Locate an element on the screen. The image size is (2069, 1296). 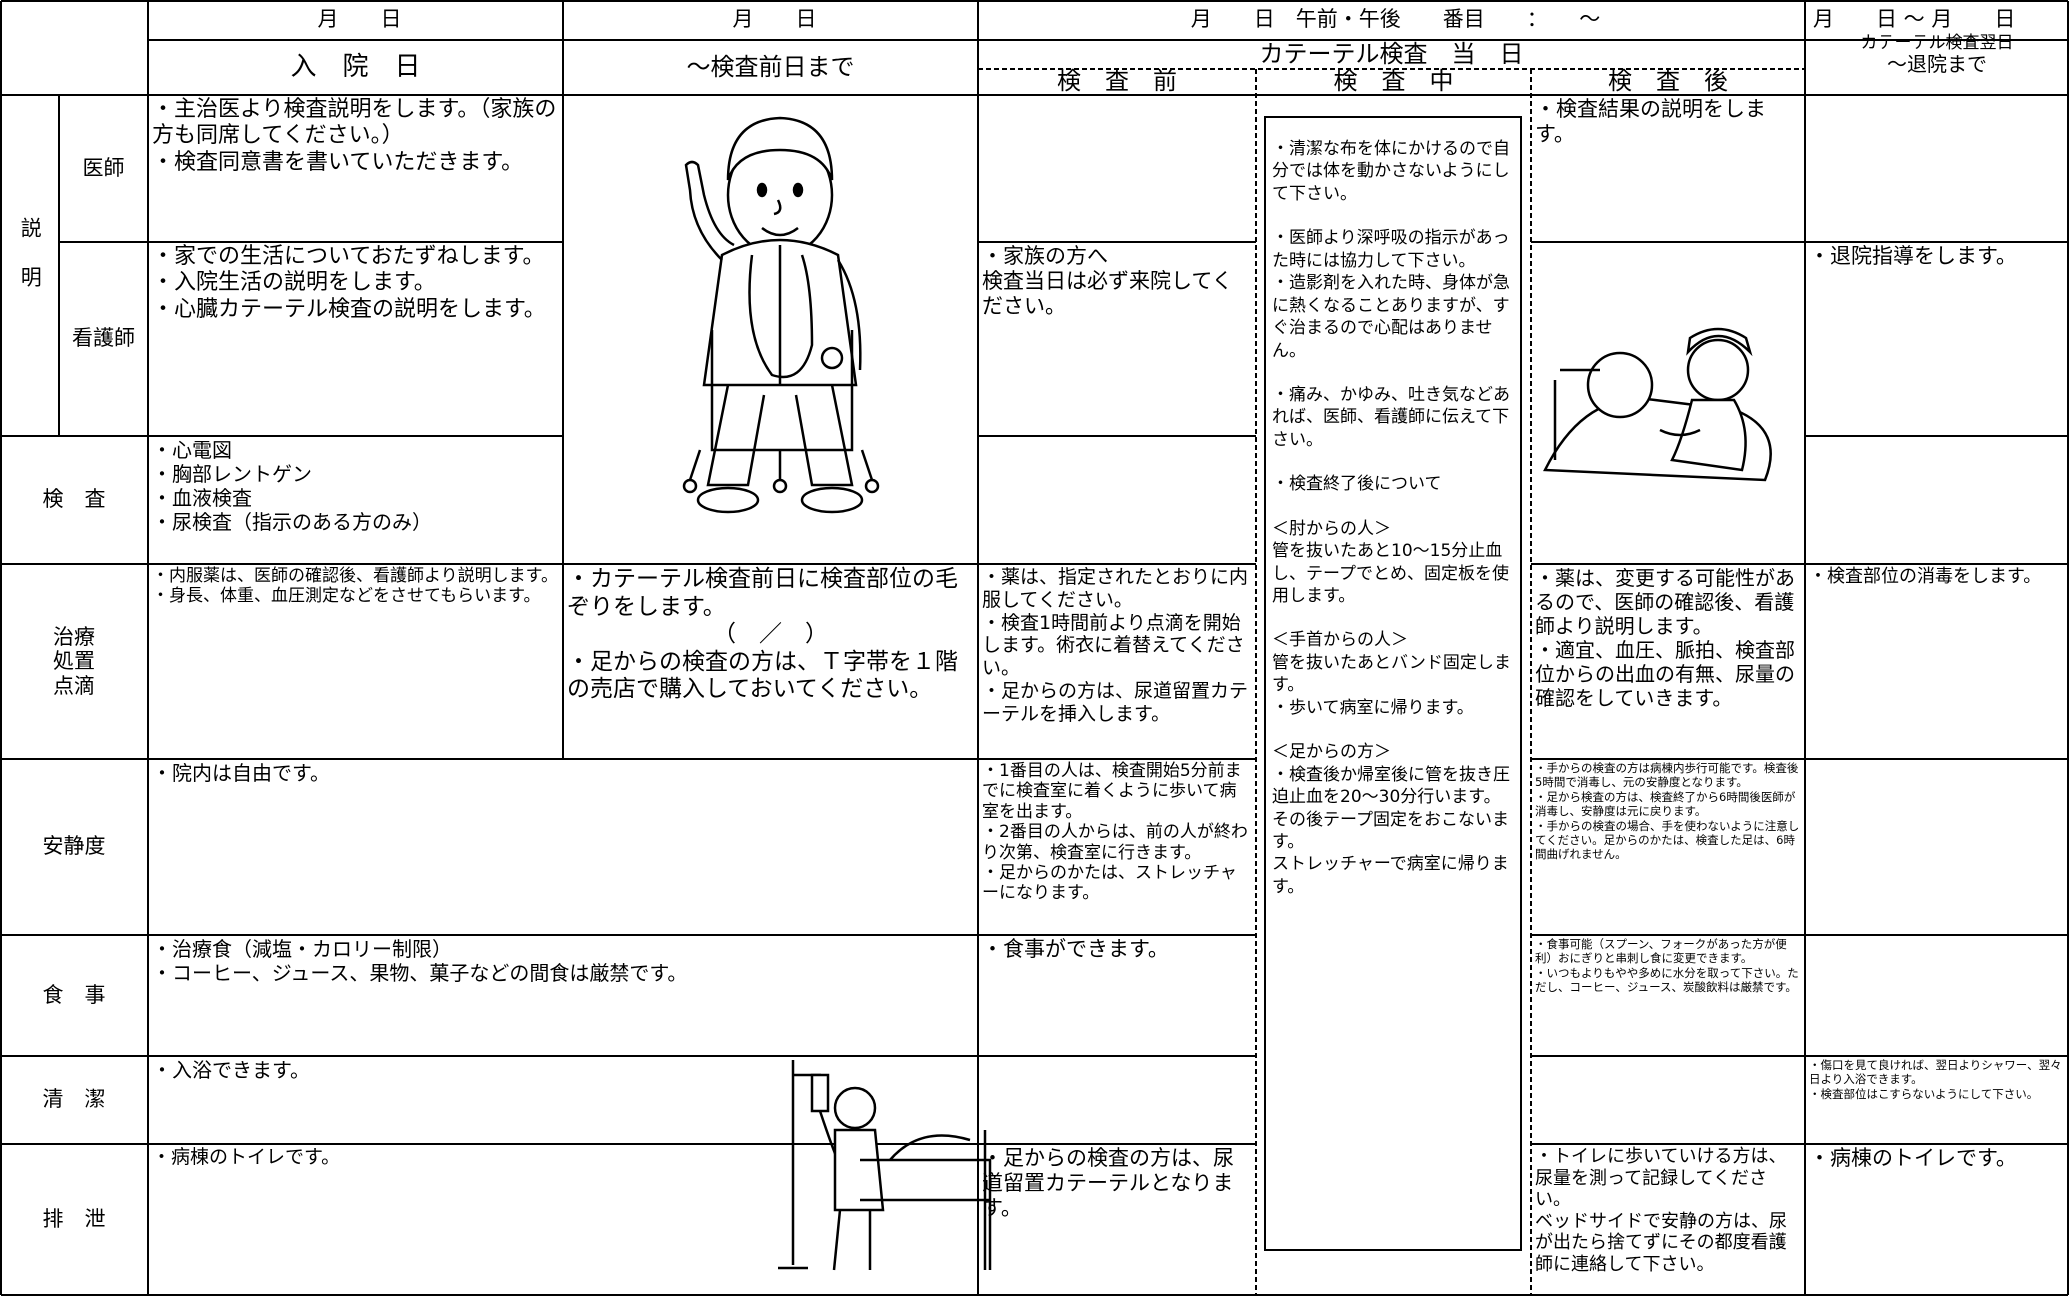
text-line: ・痛み、かゆみ、吐き気などあれば、医師、看護師に伝えて下さい。 is located at coordinates (1391, 417).